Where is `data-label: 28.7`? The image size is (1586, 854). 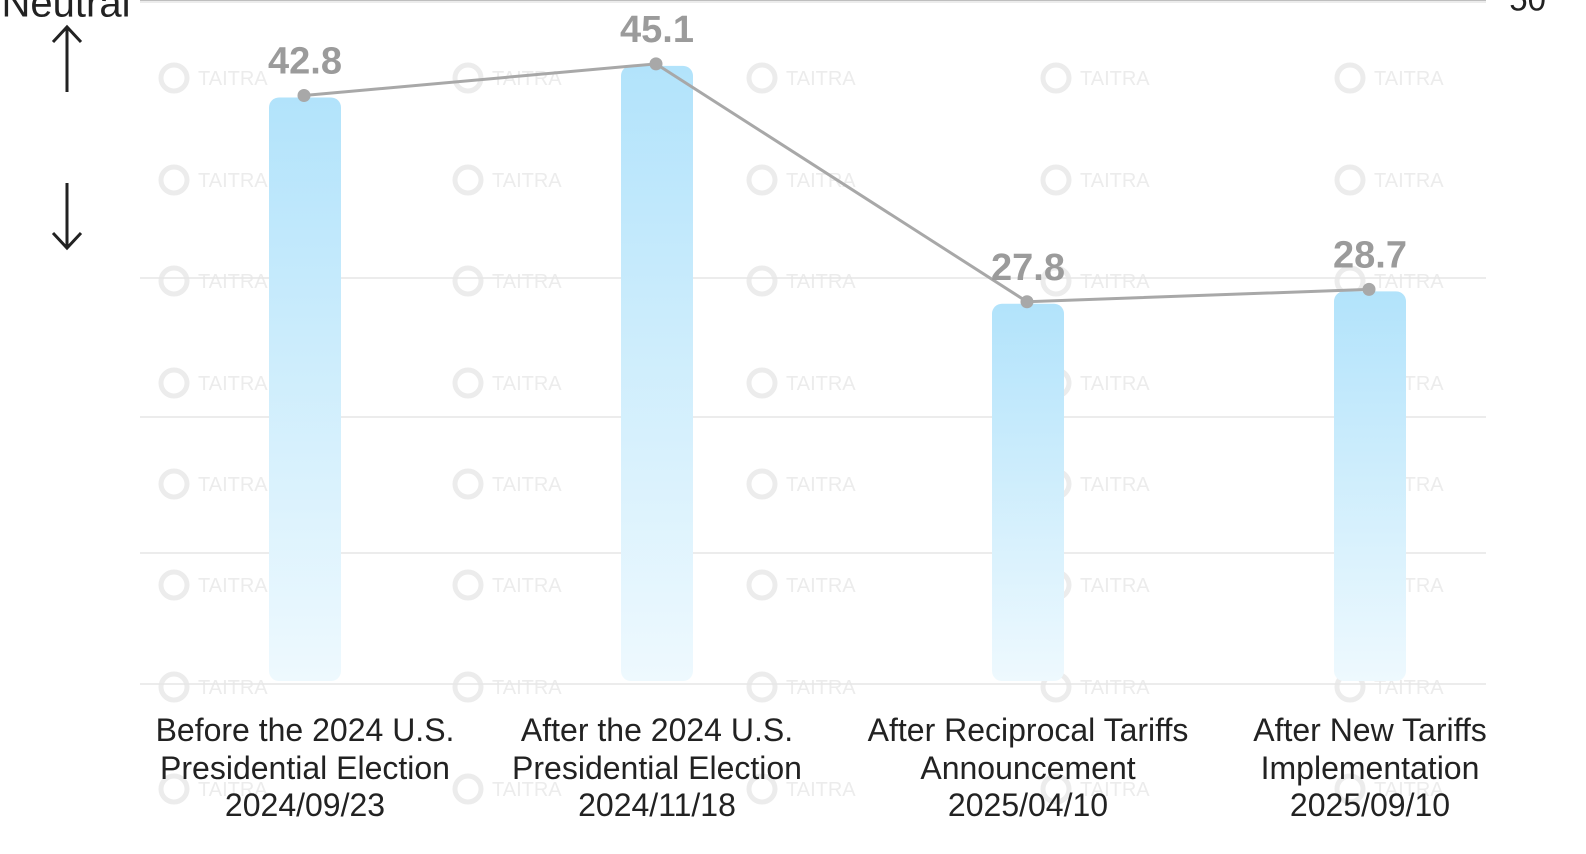 data-label: 28.7 is located at coordinates (1370, 255).